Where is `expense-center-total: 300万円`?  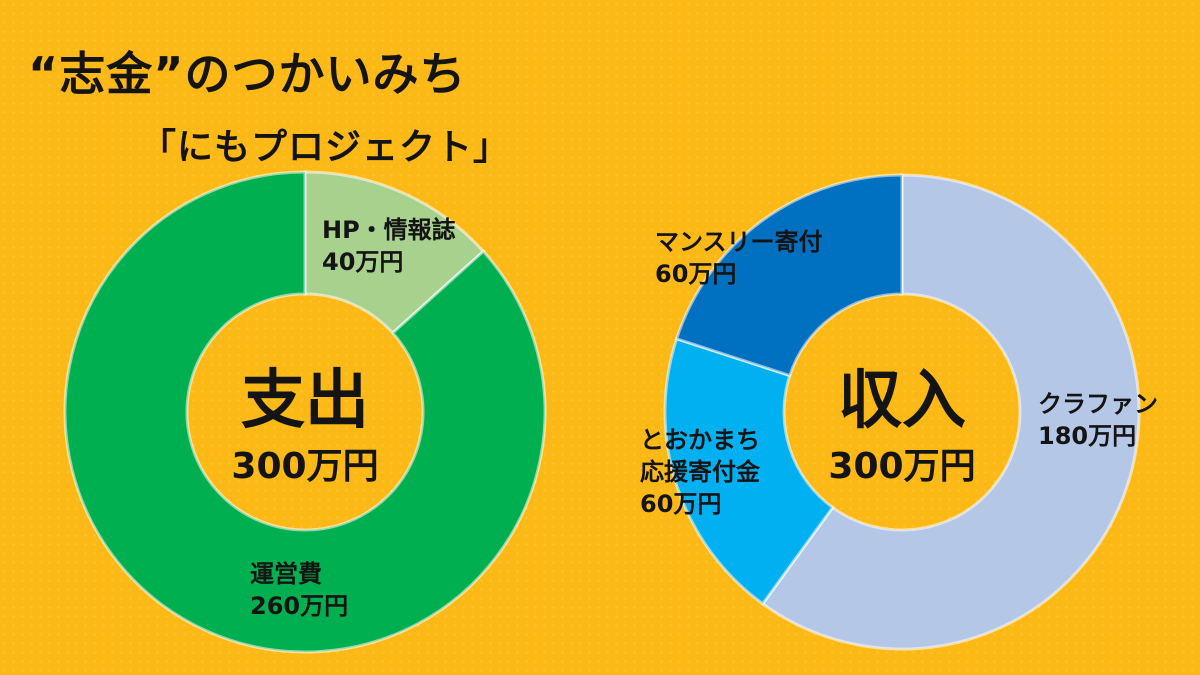 expense-center-total: 300万円 is located at coordinates (304, 466).